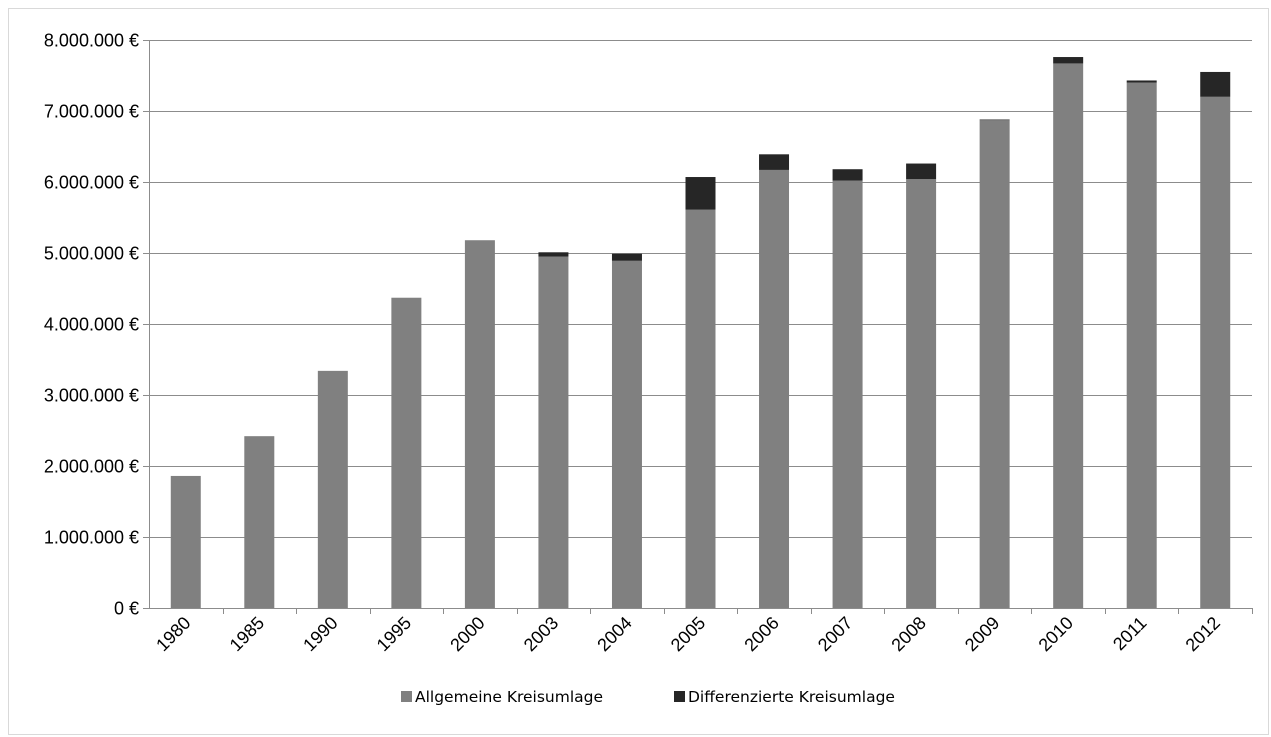  Describe the element at coordinates (173, 634) in the screenshot. I see `x-tick-label: 1980` at that location.